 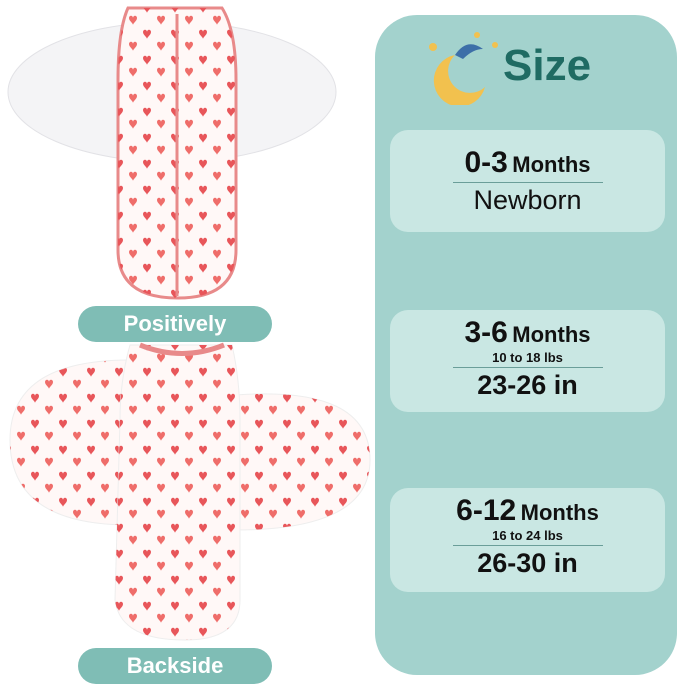 I want to click on size-detail: Newborn, so click(x=527, y=200).